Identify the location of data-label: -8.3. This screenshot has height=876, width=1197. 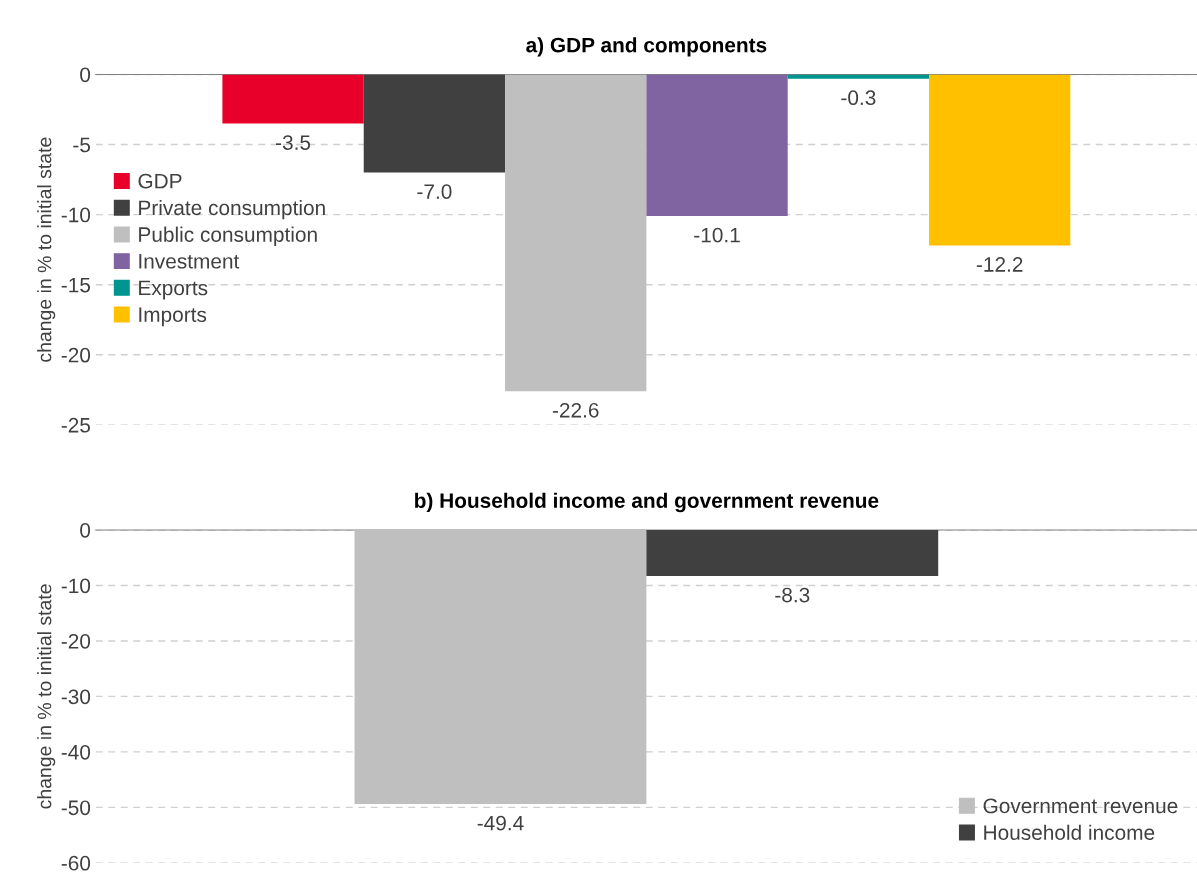
(792, 595).